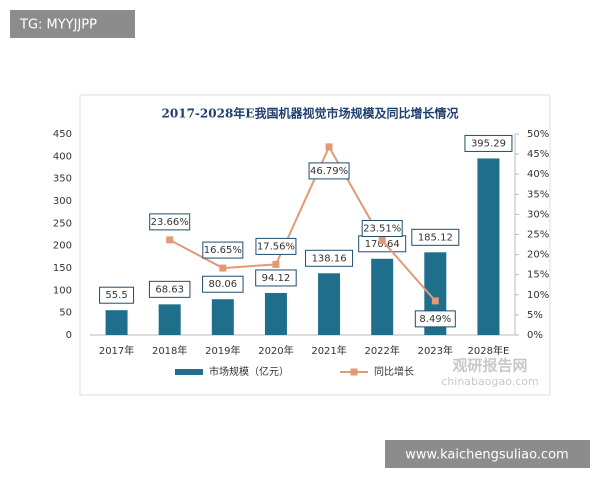  What do you see at coordinates (489, 366) in the screenshot?
I see `watermark-name: 观研报告网` at bounding box center [489, 366].